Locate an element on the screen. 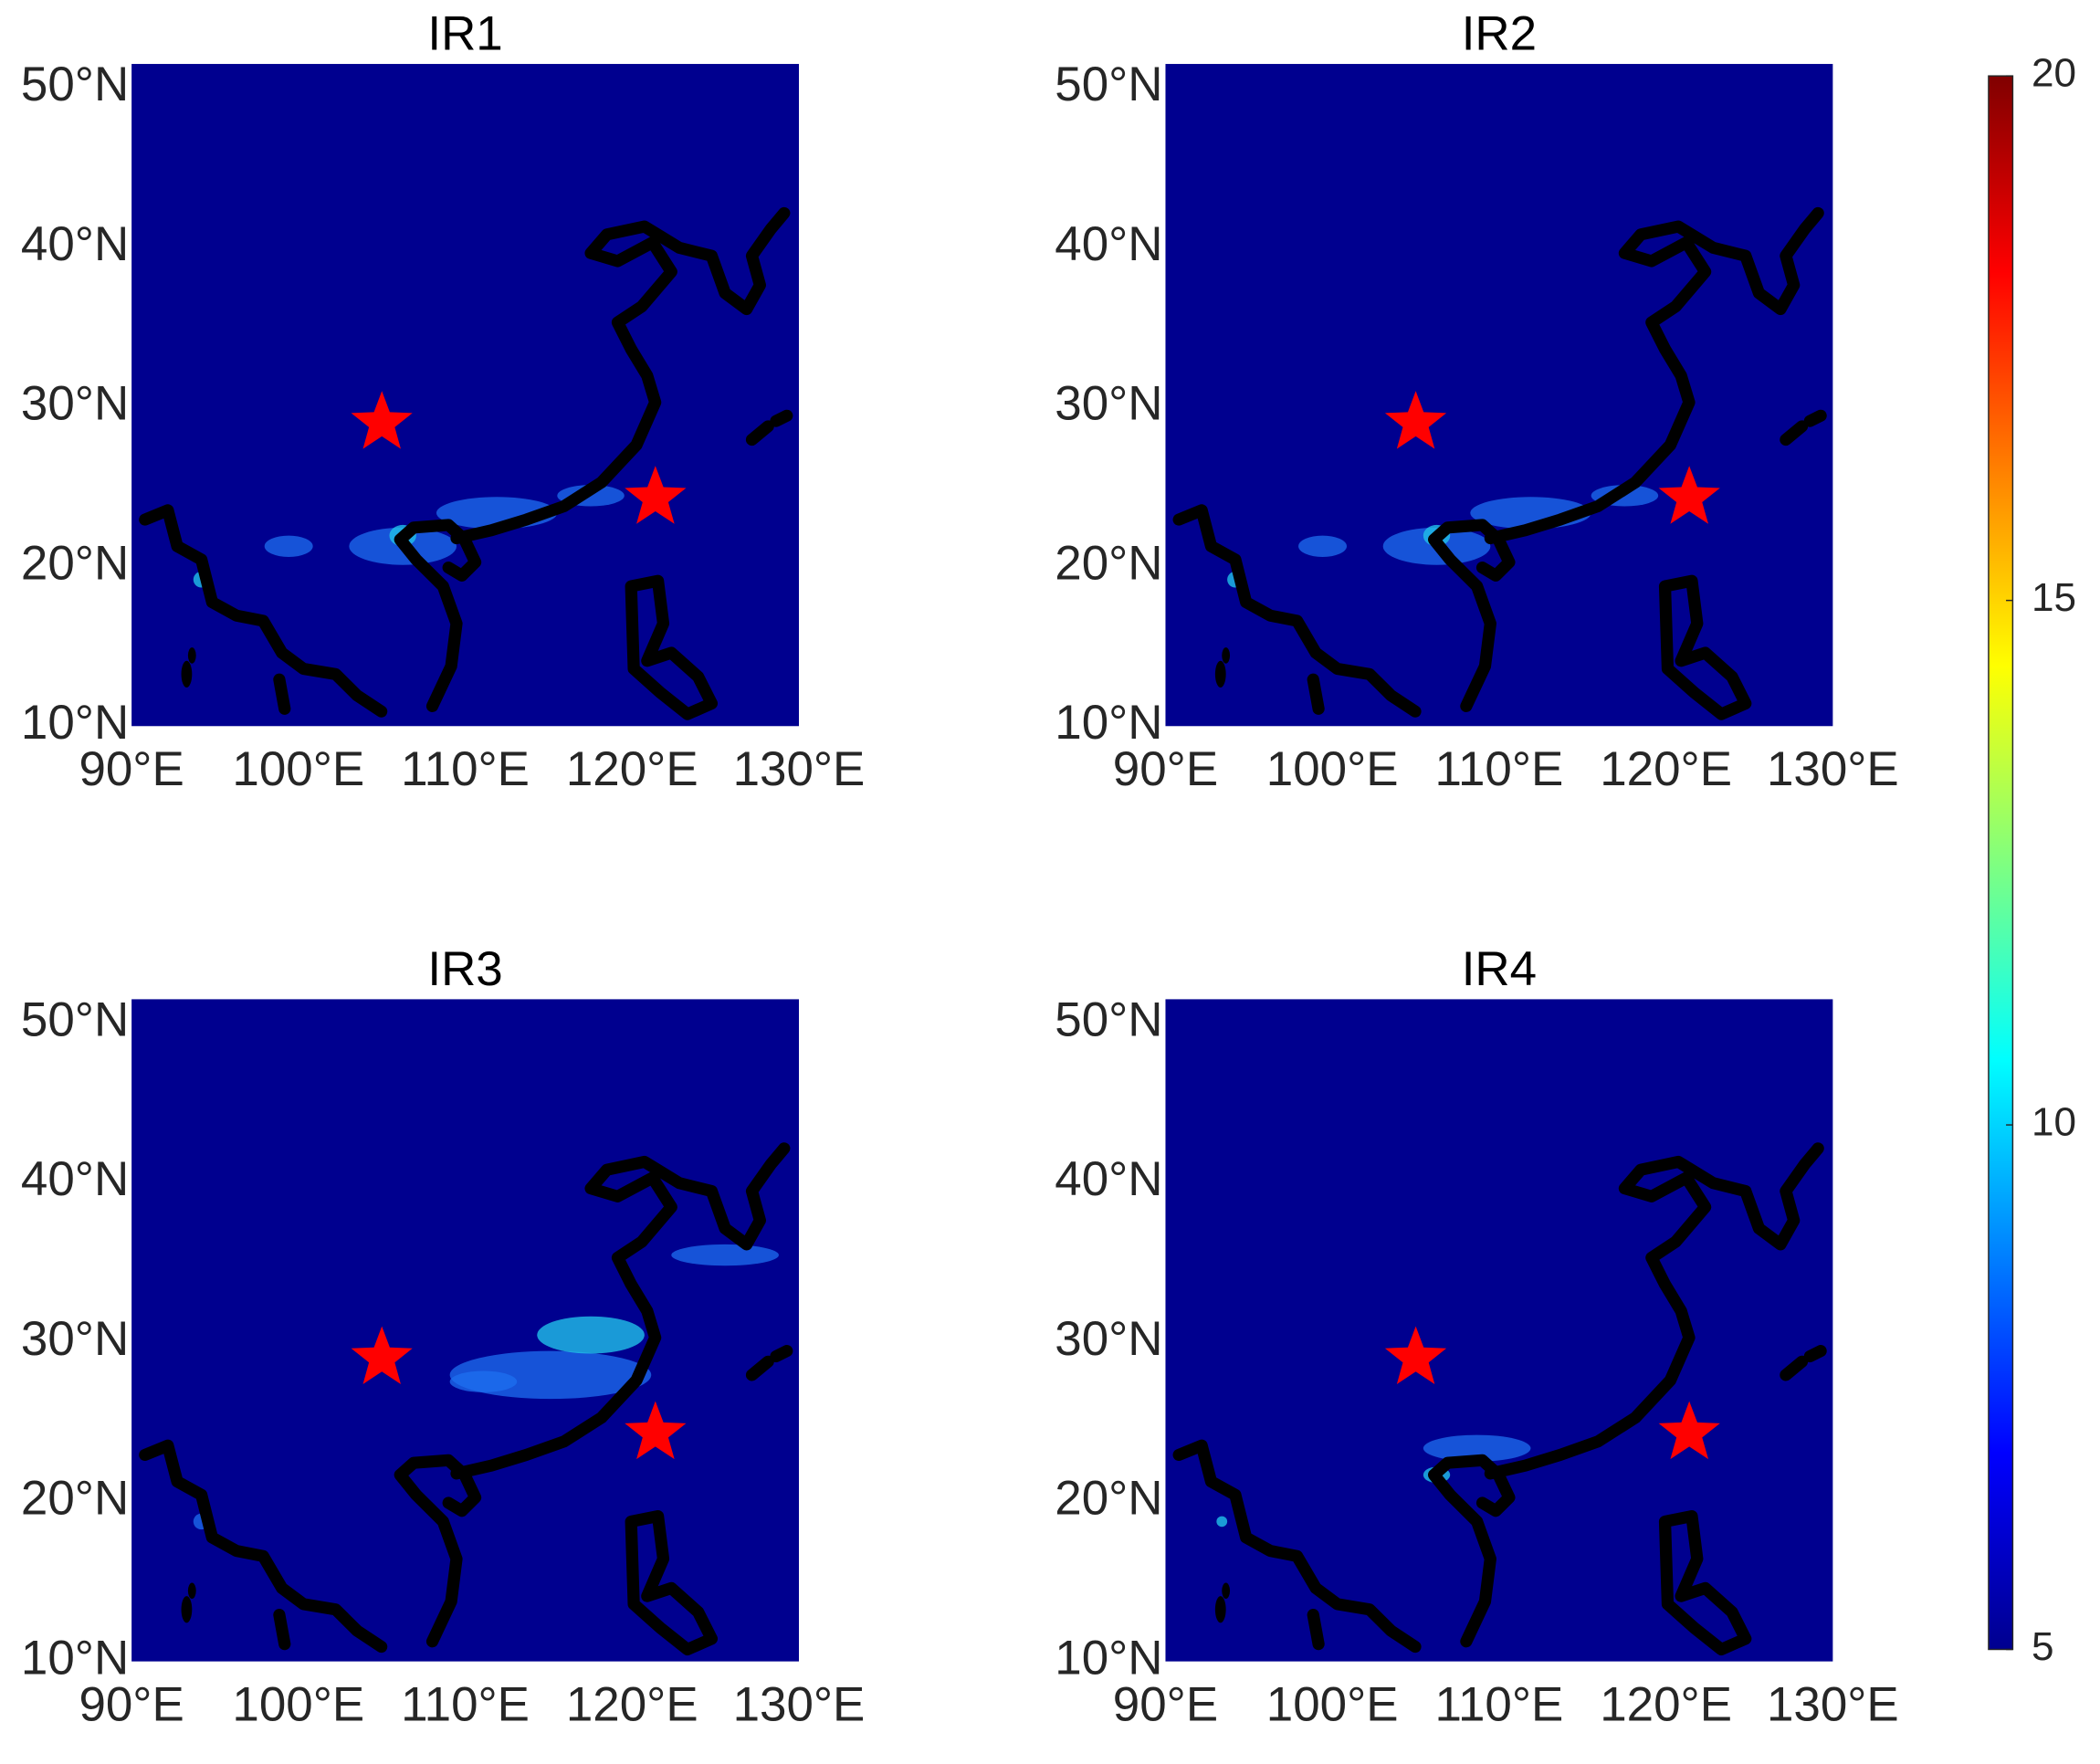  colorbar-tick-label: 20 is located at coordinates (2054, 74).